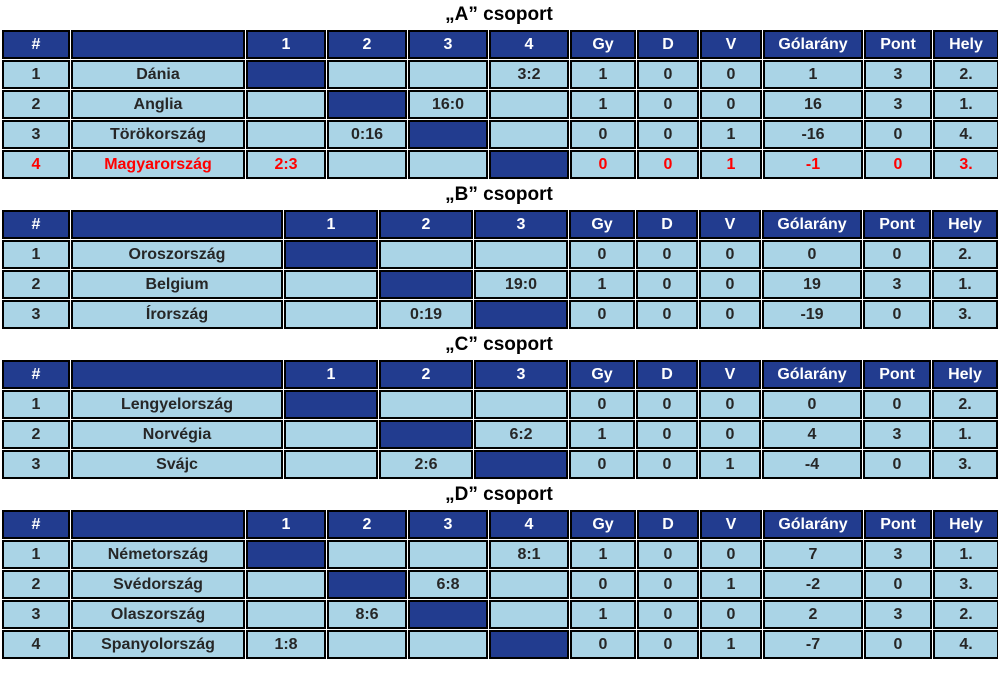  Describe the element at coordinates (286, 644) in the screenshot. I see `match-score-cell: 1:8` at that location.